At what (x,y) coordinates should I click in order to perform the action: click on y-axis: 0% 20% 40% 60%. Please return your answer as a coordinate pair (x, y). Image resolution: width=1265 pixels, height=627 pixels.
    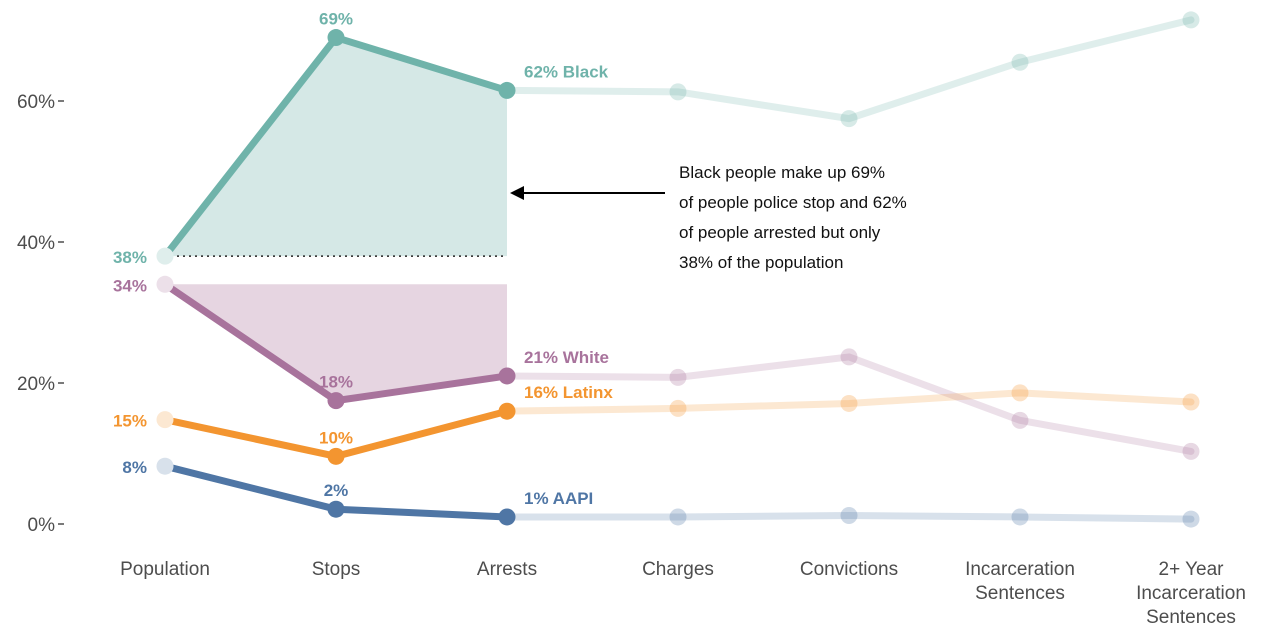
    Looking at the image, I should click on (40, 314).